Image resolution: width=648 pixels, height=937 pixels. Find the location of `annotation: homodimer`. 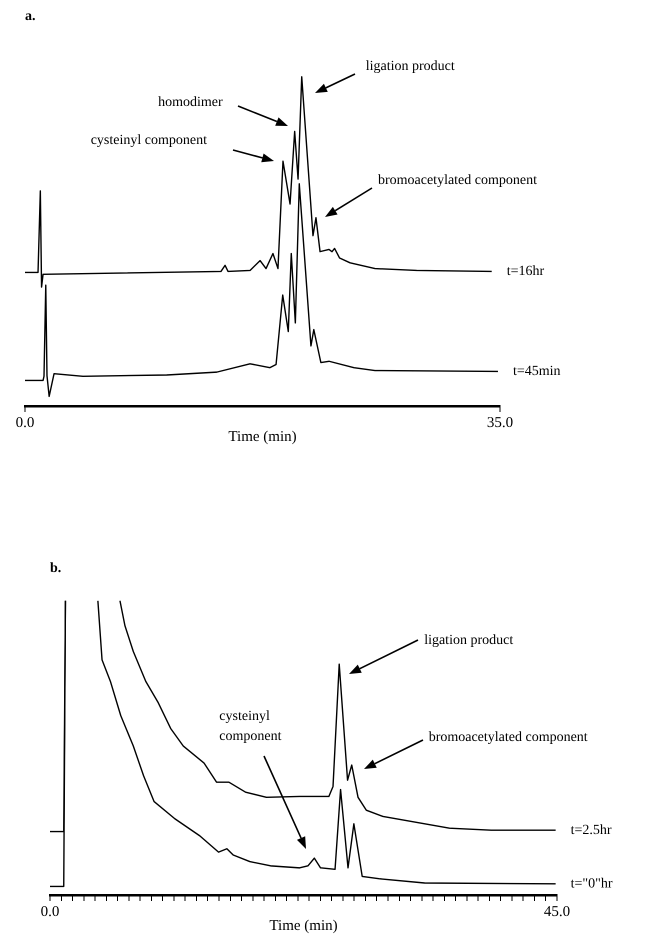

annotation: homodimer is located at coordinates (190, 103).